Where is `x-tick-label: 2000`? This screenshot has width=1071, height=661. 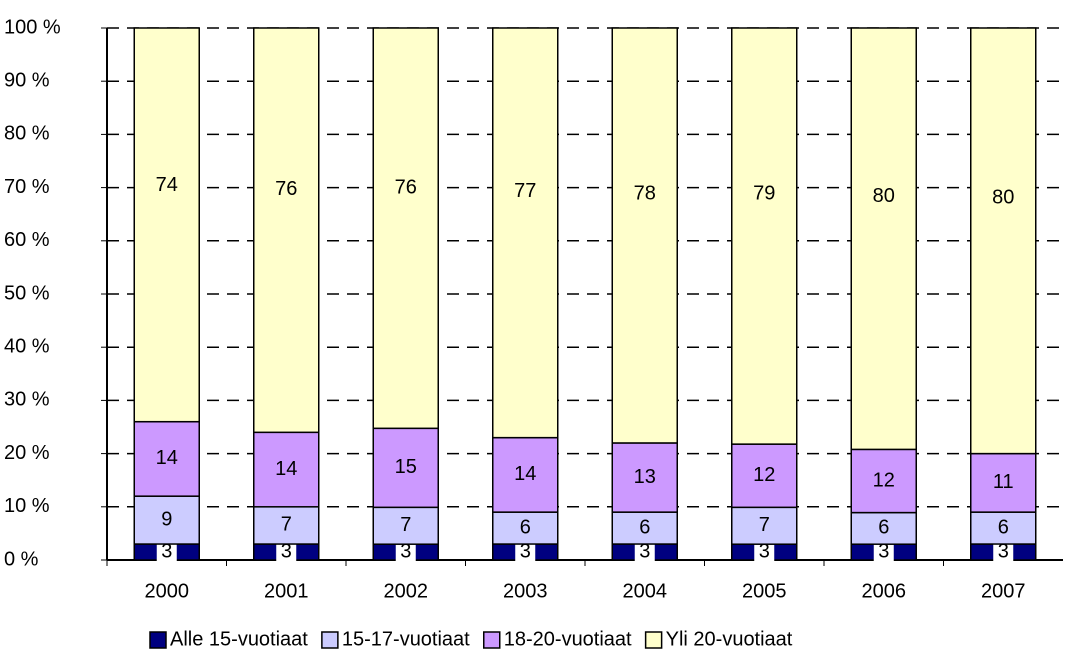 x-tick-label: 2000 is located at coordinates (167, 591).